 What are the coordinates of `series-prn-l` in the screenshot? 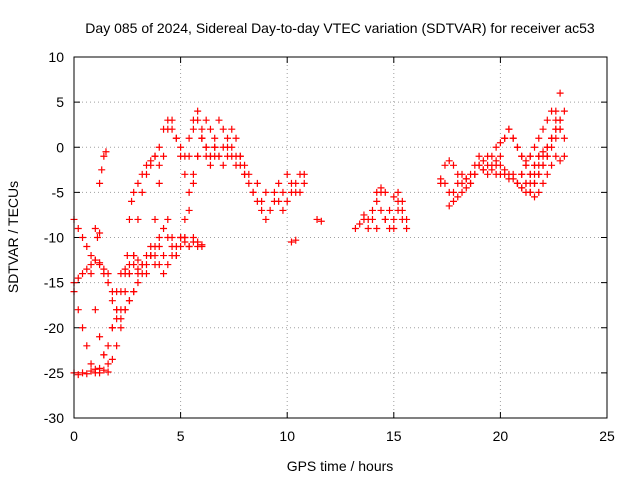 It's located at (306, 230).